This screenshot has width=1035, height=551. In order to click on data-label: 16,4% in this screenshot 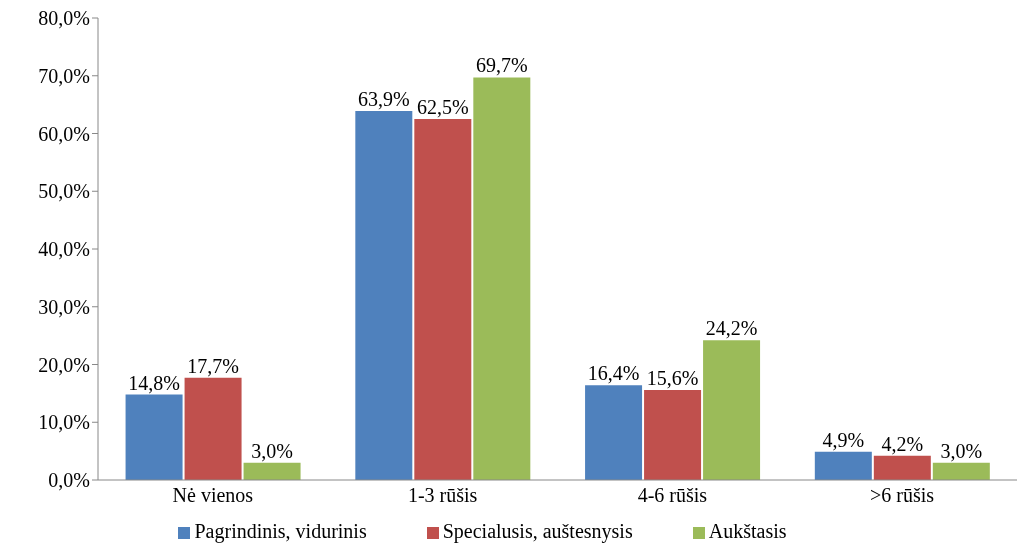, I will do `click(613, 373)`.